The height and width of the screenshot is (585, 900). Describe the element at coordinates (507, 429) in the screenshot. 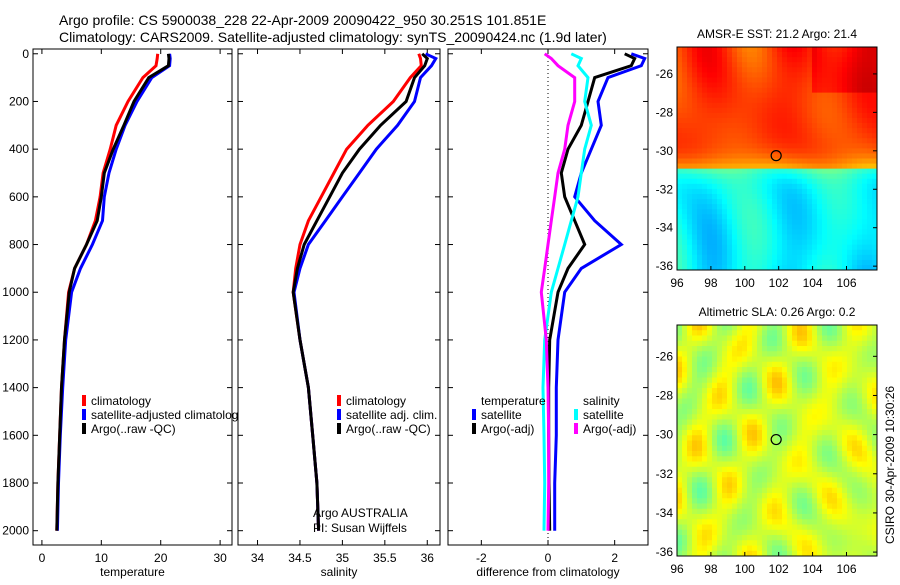

I see `legend-label: Argo(-adj)` at that location.